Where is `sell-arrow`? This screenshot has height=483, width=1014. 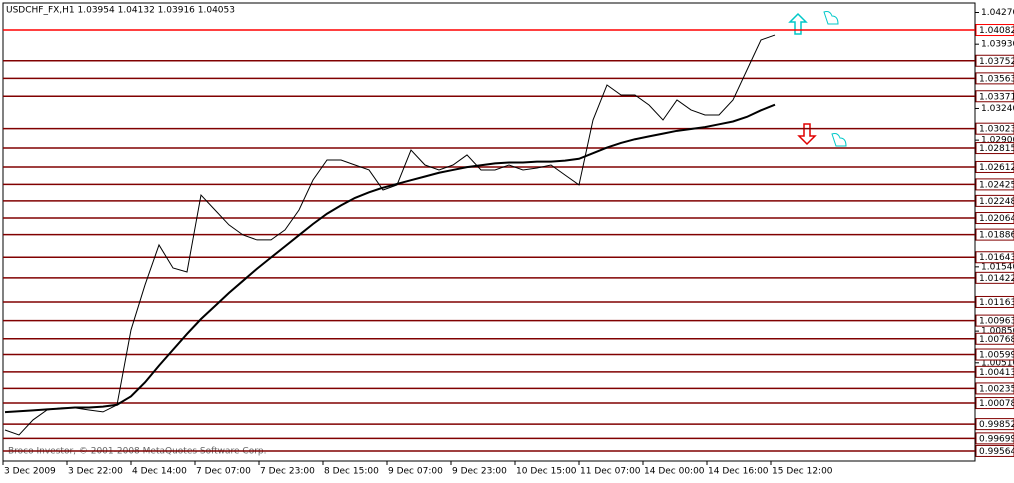
sell-arrow is located at coordinates (807, 134).